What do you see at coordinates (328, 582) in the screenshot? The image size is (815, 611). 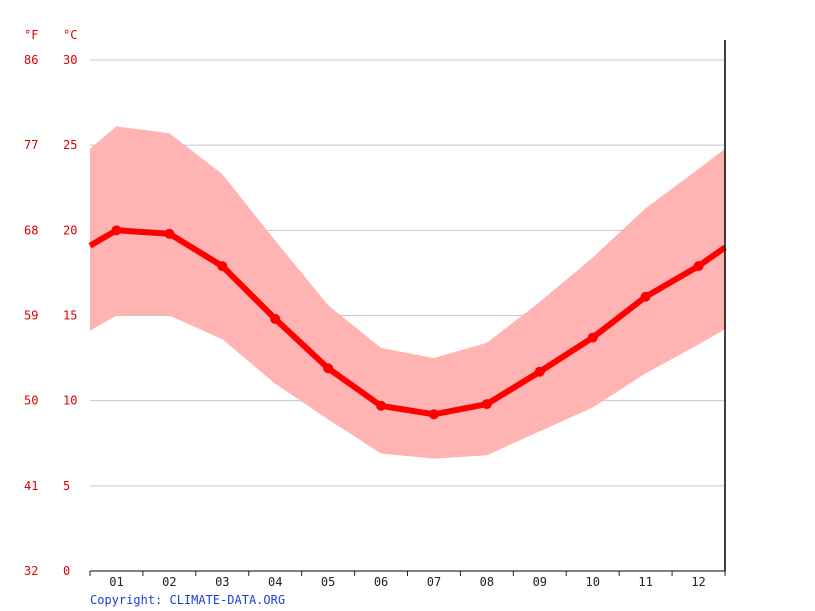 I see `x-tick-label-05: 05` at bounding box center [328, 582].